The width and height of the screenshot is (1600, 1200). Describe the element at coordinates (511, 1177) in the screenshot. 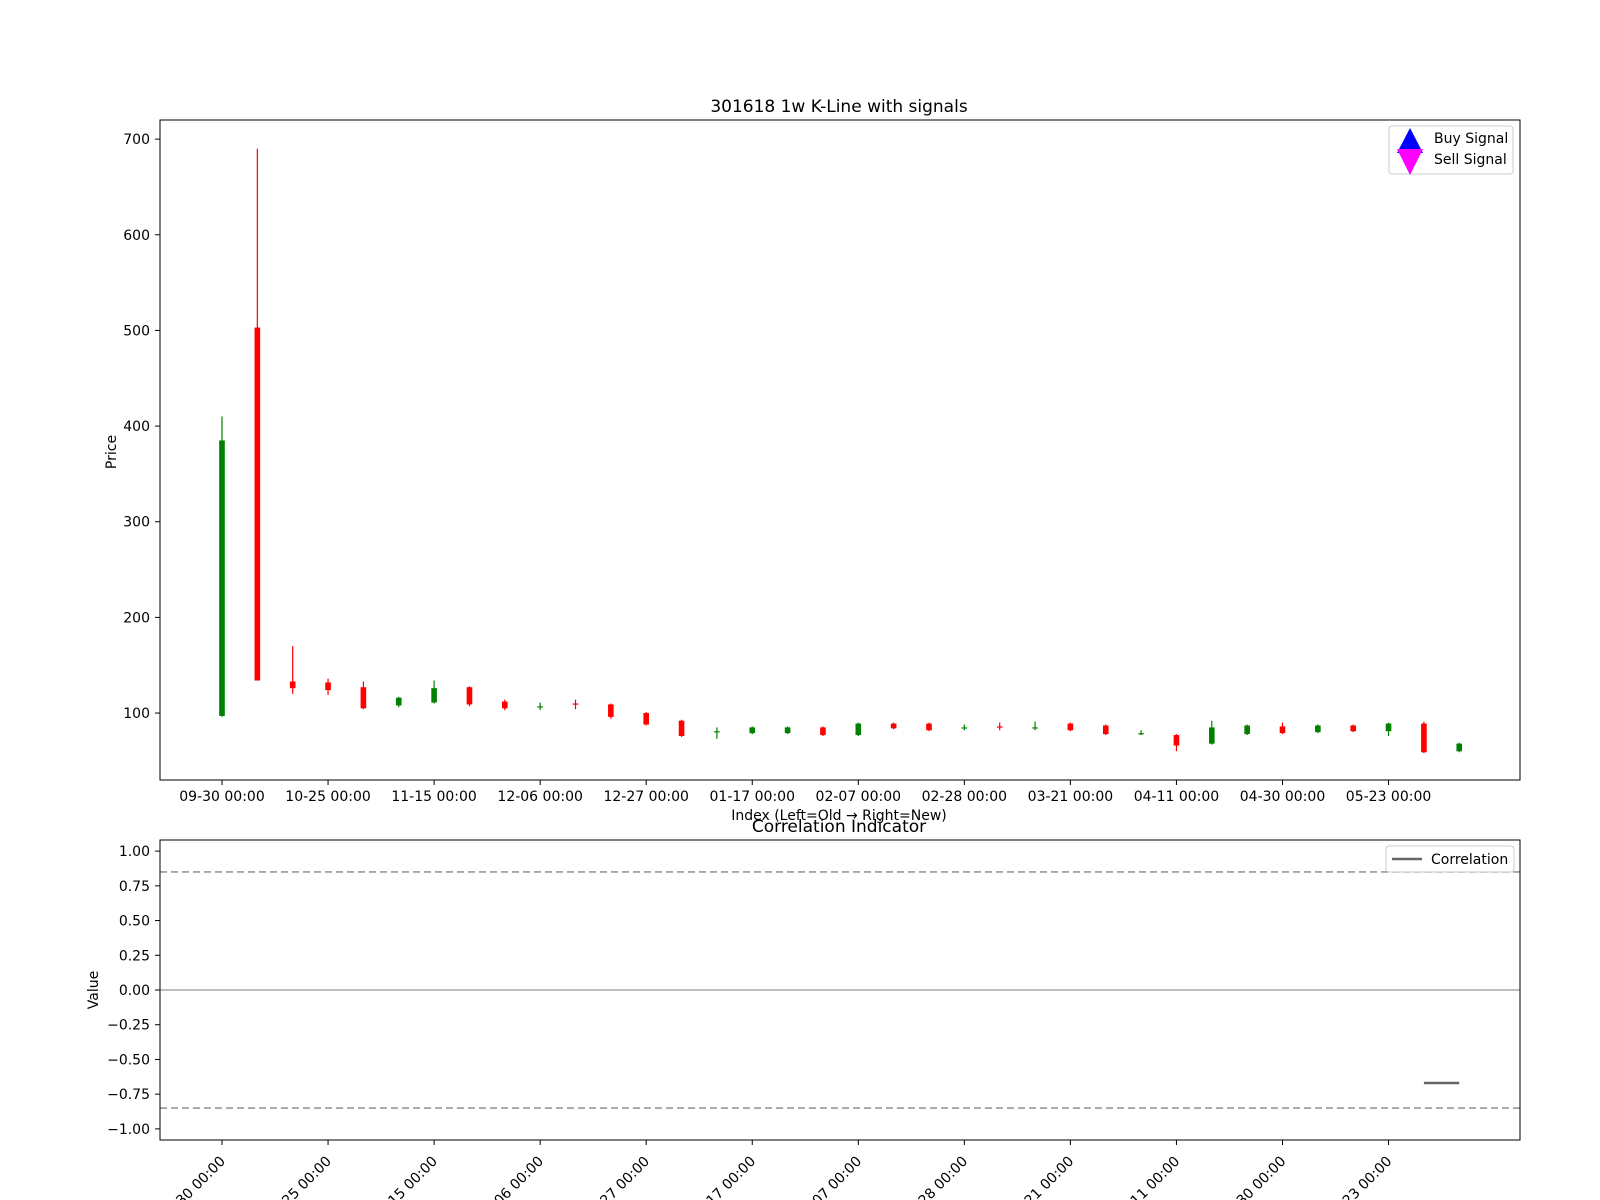

I see `corr-x-tick-label: 12-06 00:00` at that location.